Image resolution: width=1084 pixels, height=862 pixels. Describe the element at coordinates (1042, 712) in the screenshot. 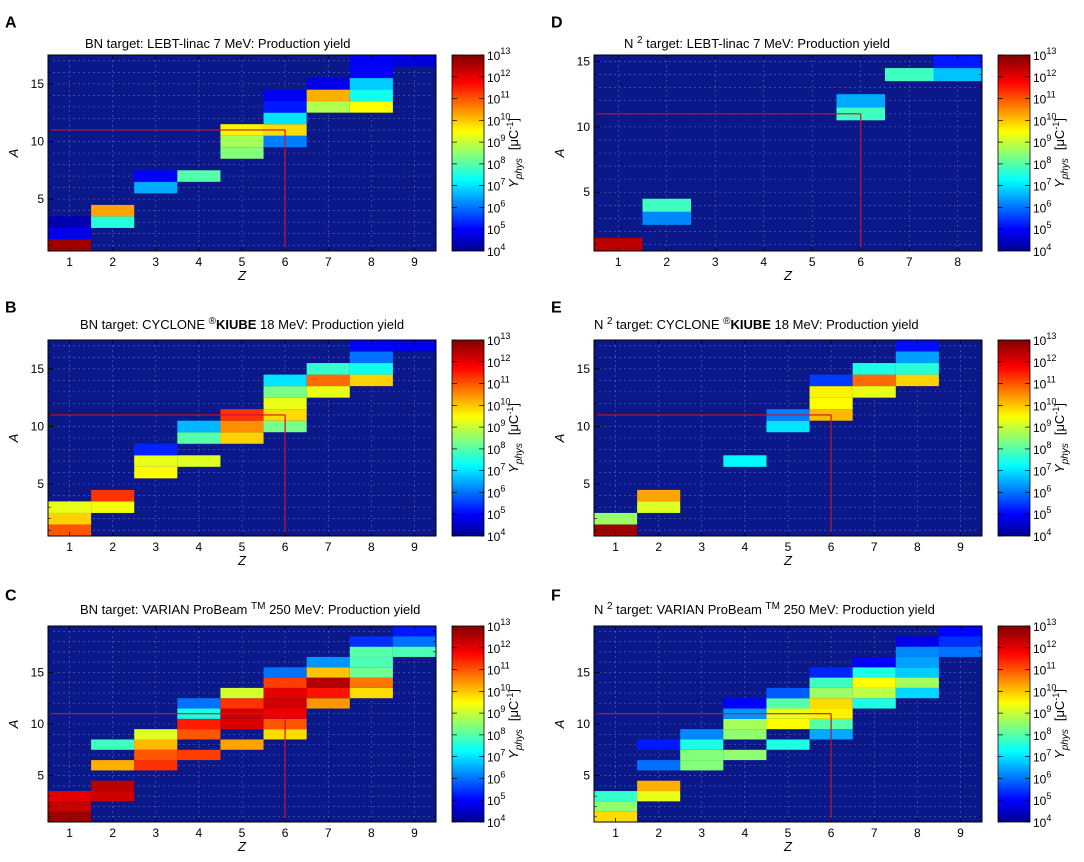

I see `colorbar-tick-label: 10⁹` at that location.